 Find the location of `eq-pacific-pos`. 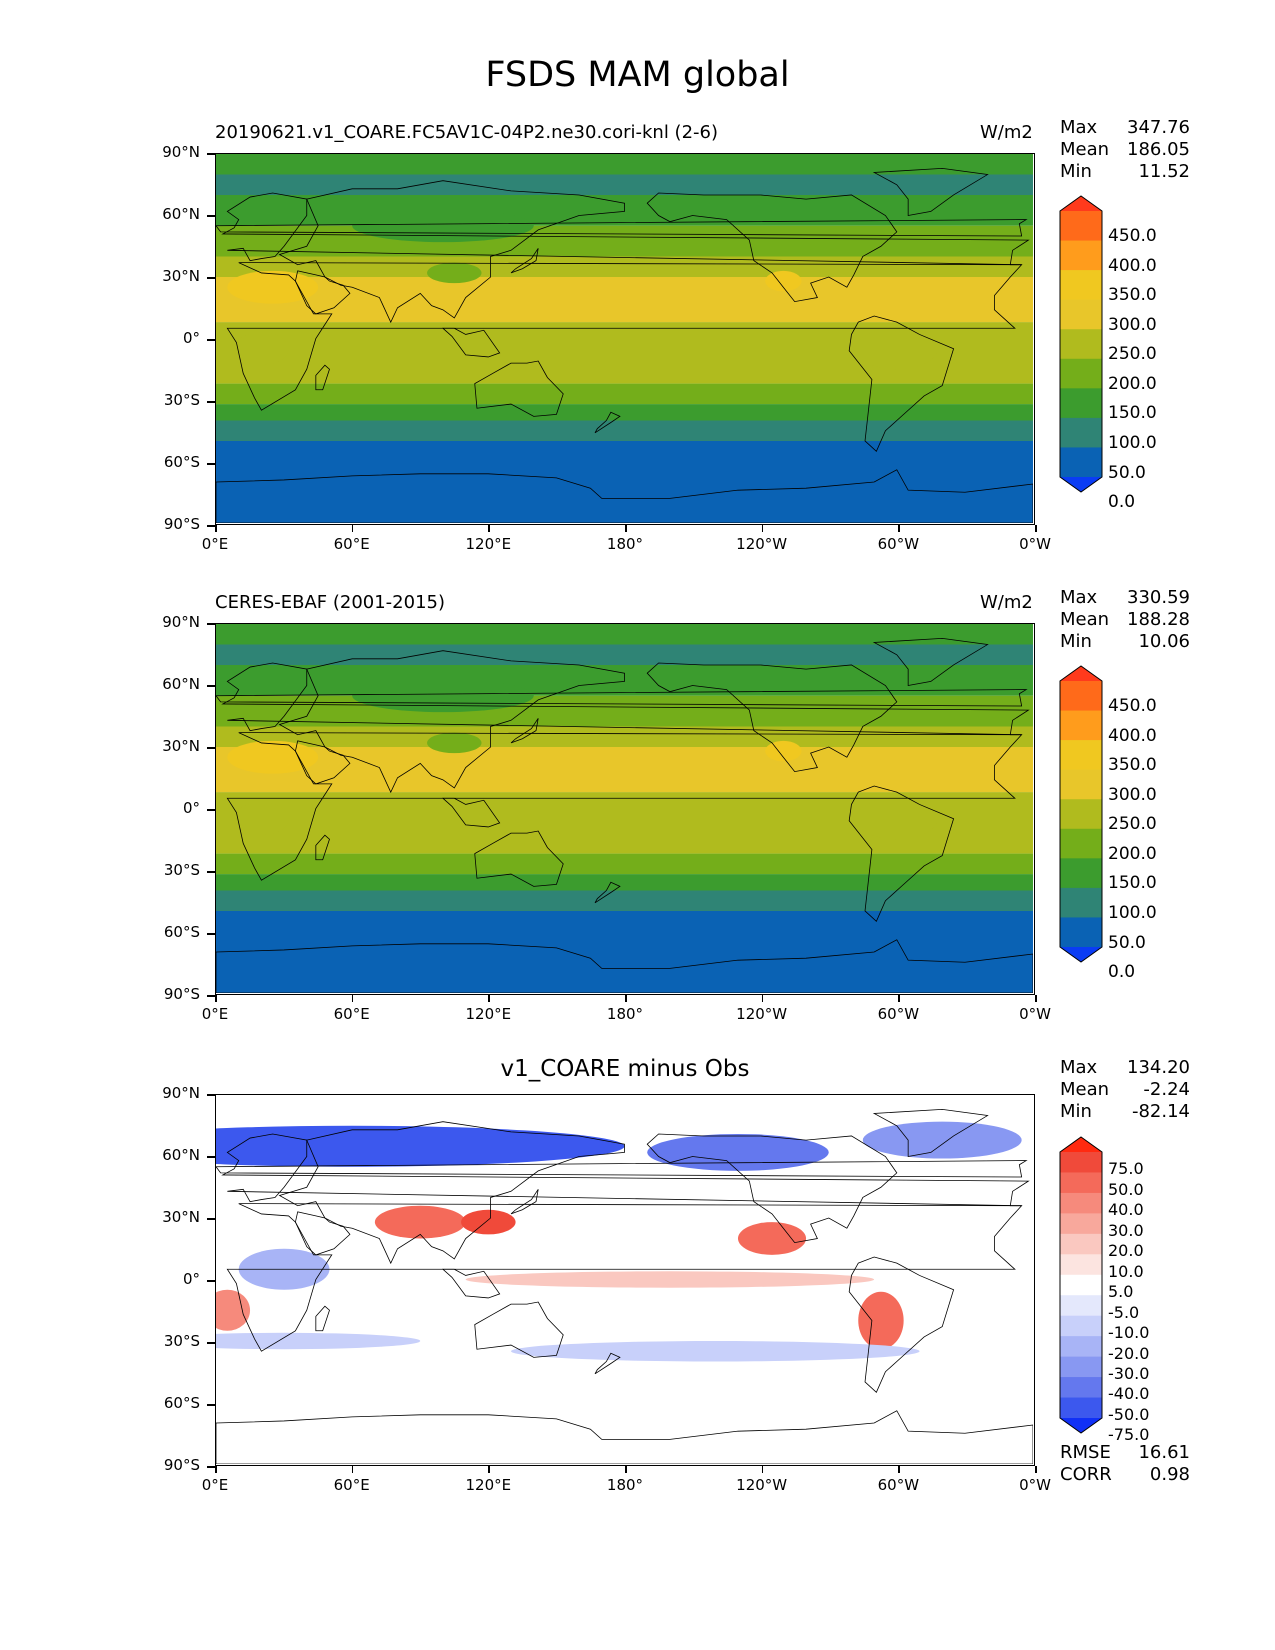

eq-pacific-pos is located at coordinates (670, 1279).